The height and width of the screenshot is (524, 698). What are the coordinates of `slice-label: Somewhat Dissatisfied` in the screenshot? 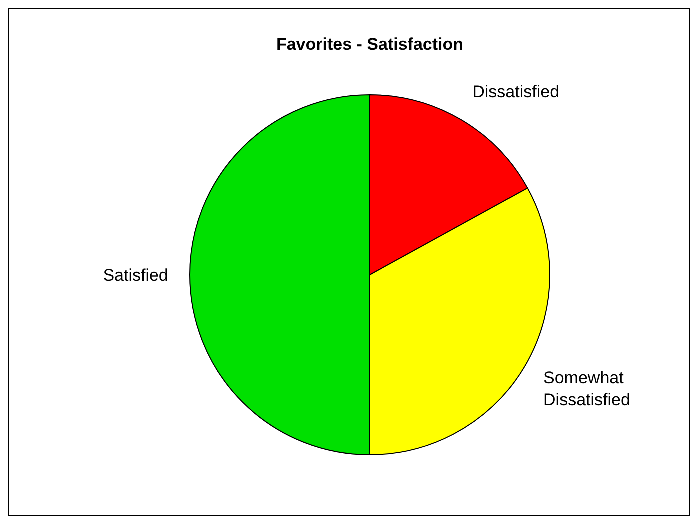 It's located at (587, 389).